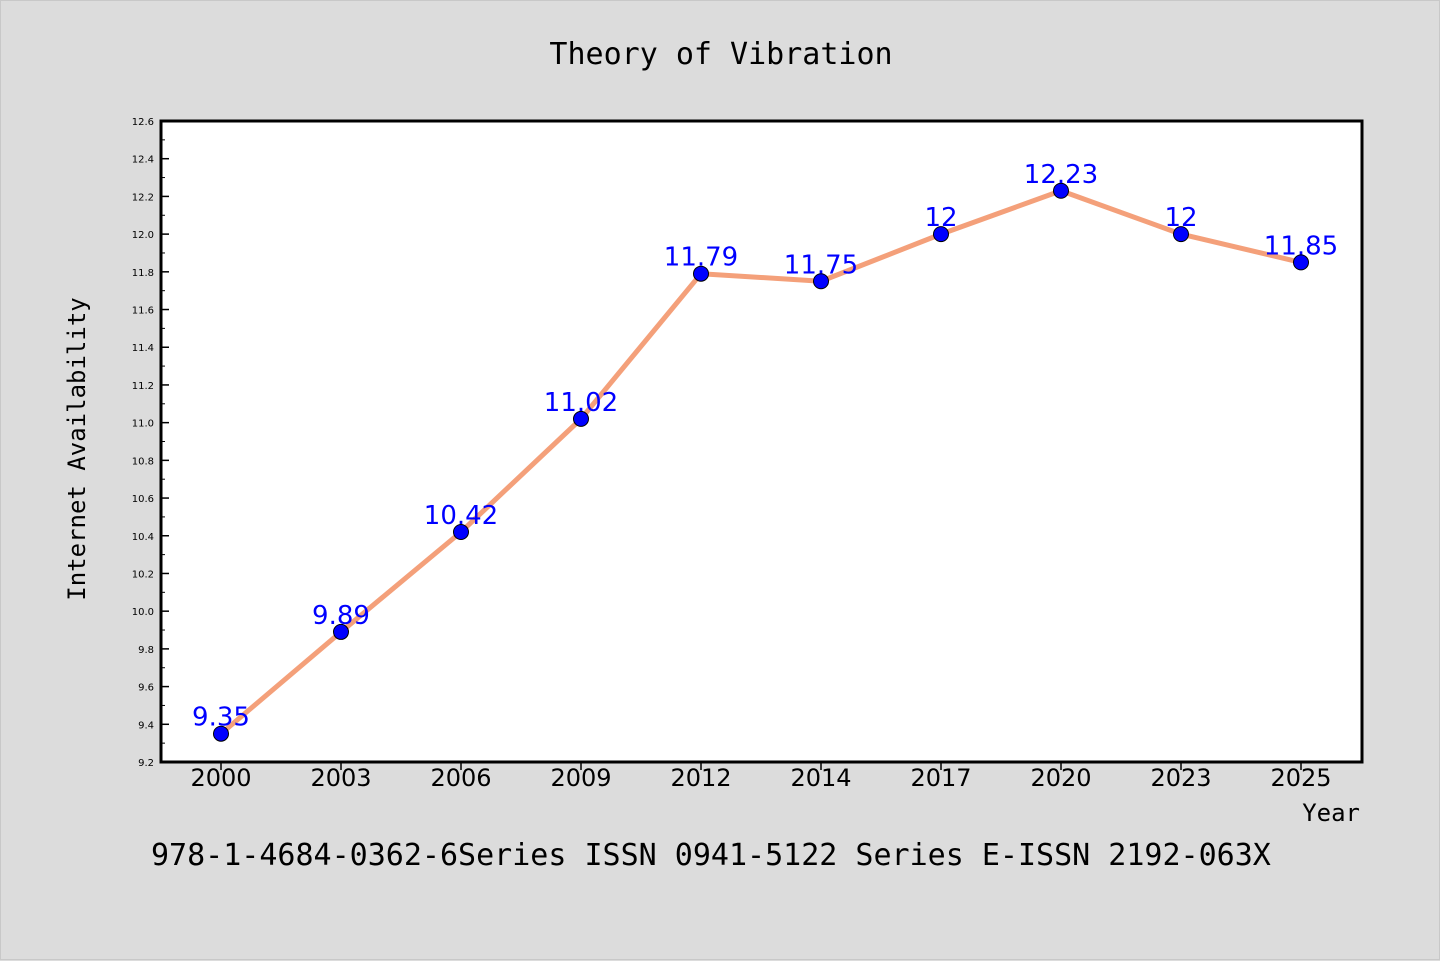 The image size is (1440, 961). Describe the element at coordinates (143, 311) in the screenshot. I see `y-tick-label: 11.6` at that location.